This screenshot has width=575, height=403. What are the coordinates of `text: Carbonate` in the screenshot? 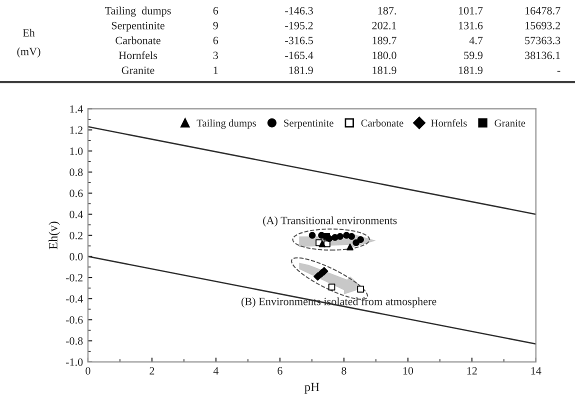 It's located at (138, 40).